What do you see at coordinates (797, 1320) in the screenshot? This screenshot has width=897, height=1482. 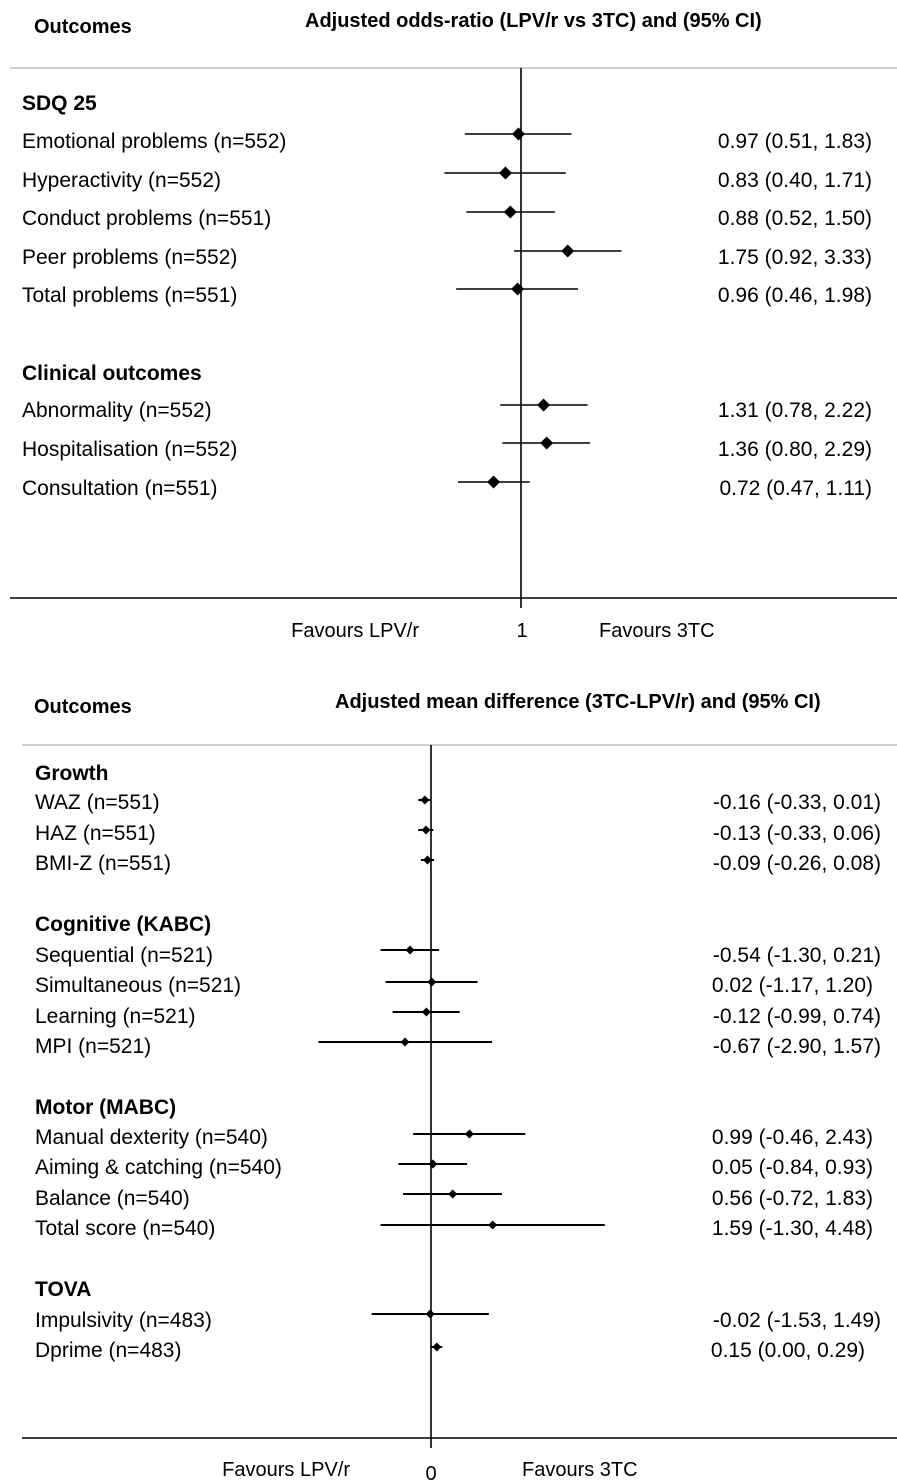 I see `ci-text: -0.02 (-1.53, 1.49)` at bounding box center [797, 1320].